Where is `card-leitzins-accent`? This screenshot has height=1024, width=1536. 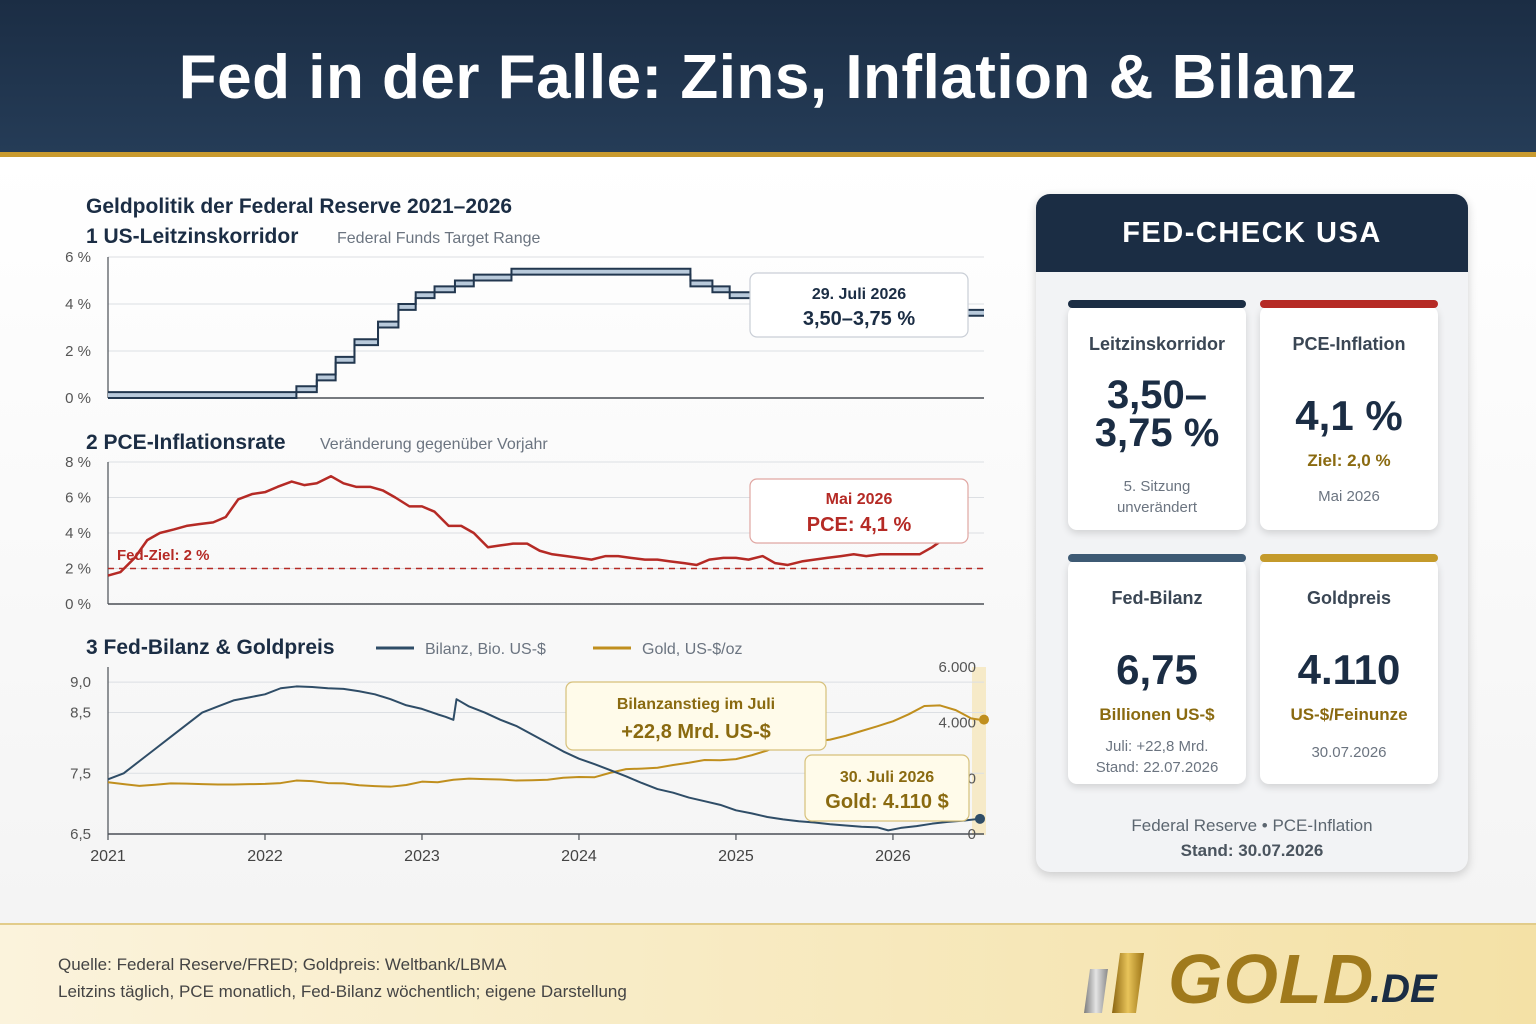 card-leitzins-accent is located at coordinates (1157, 304).